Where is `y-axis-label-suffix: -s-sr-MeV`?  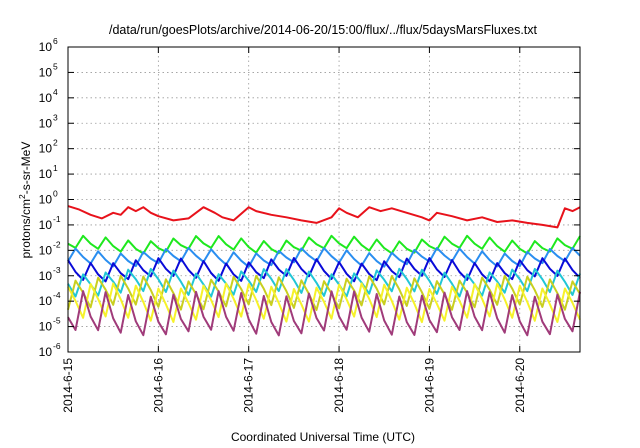 y-axis-label-suffix: -s-sr-MeV is located at coordinates (26, 168).